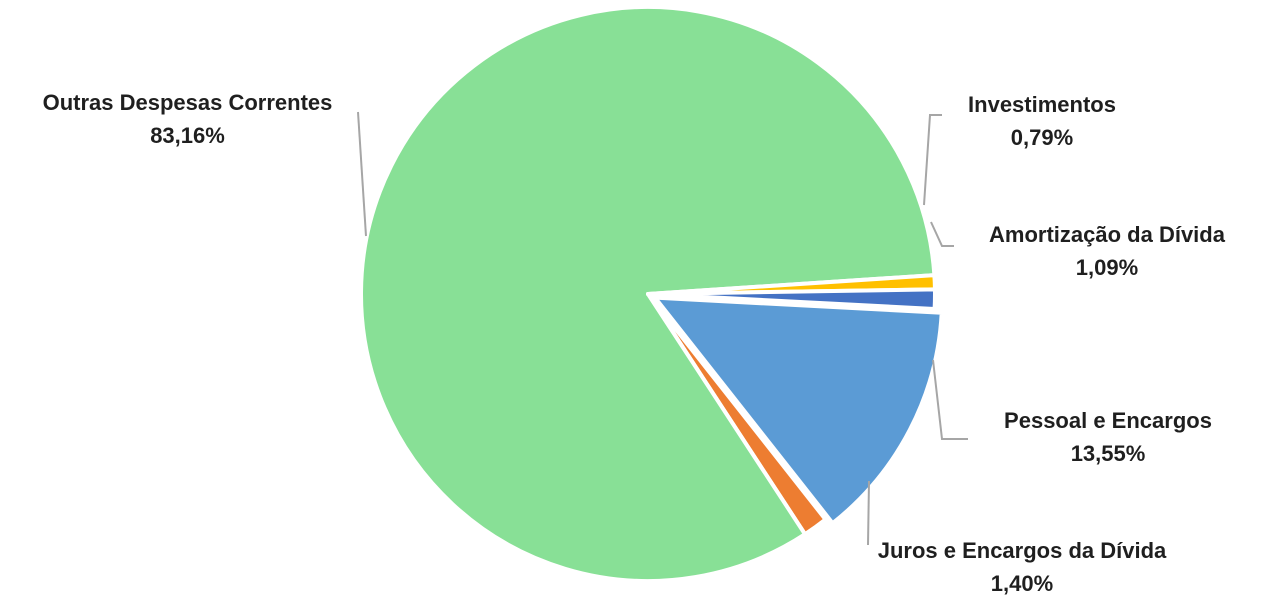 The image size is (1262, 603). I want to click on label-value: 1,40%, so click(1022, 583).